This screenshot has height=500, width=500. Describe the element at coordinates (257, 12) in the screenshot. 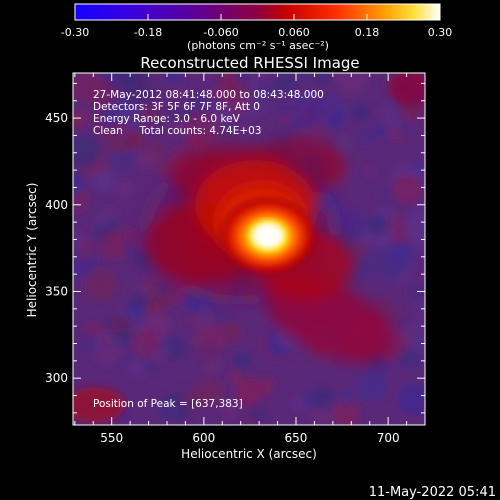

I see `colorbar` at that location.